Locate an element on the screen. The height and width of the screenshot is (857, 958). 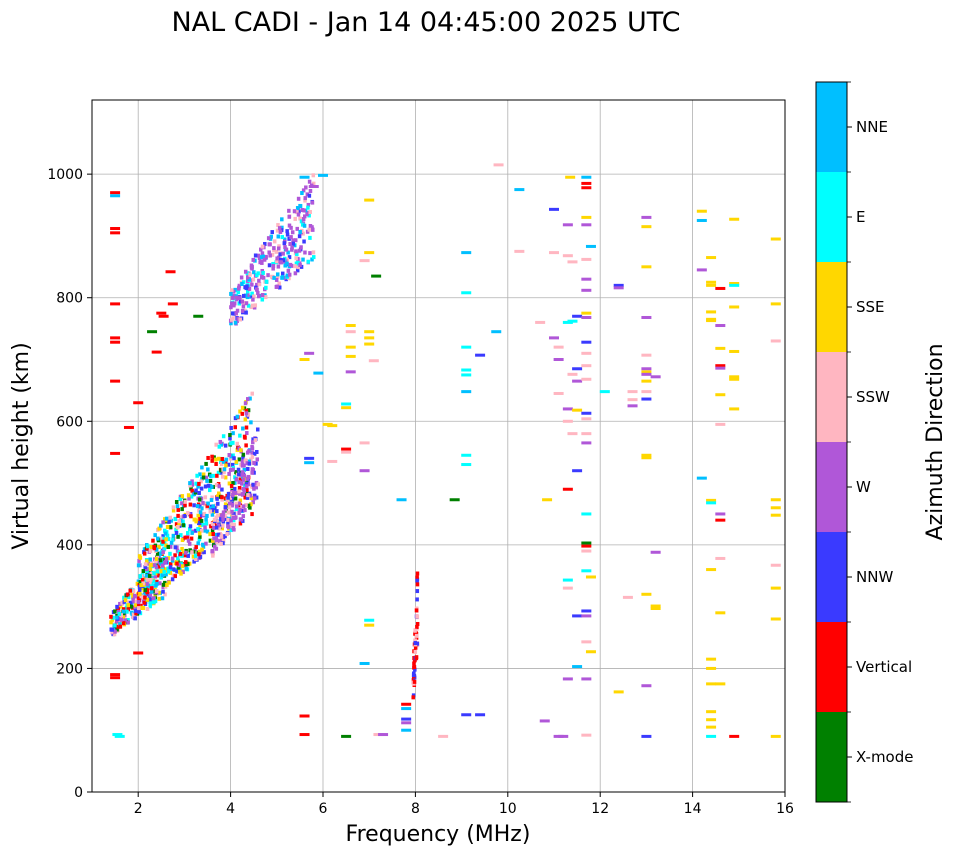
colorbar-label: SSE is located at coordinates (870, 307).